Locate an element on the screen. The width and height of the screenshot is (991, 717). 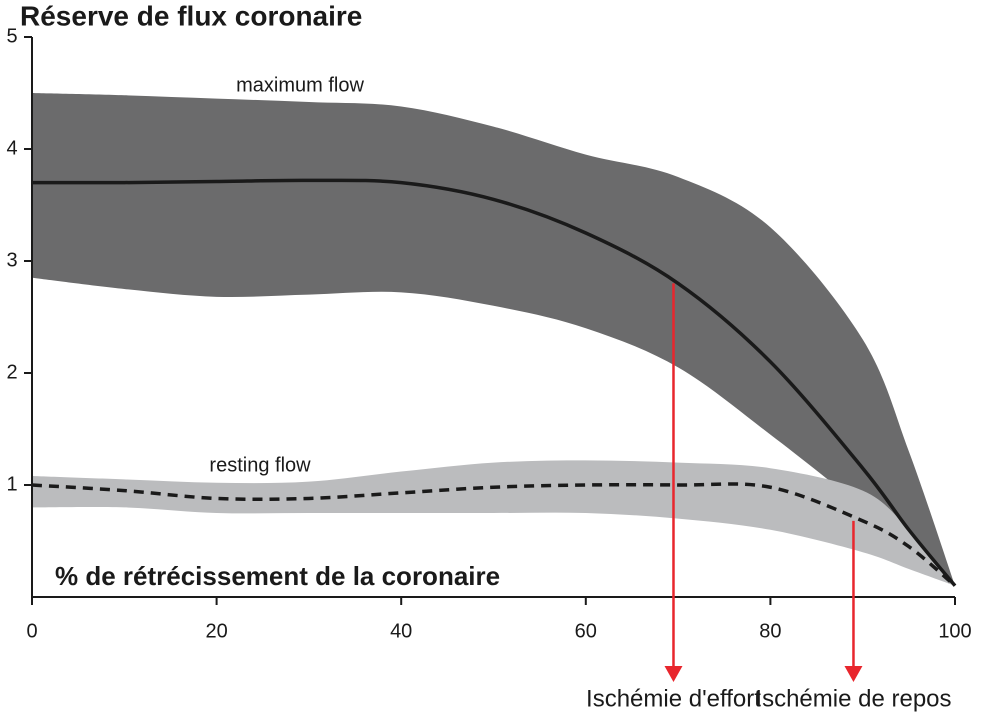
y-tick-label: 2 is located at coordinates (11, 372).